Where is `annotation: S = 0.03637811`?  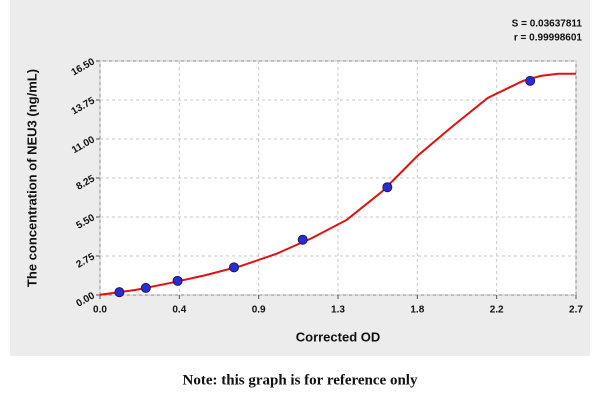
annotation: S = 0.03637811 is located at coordinates (547, 24).